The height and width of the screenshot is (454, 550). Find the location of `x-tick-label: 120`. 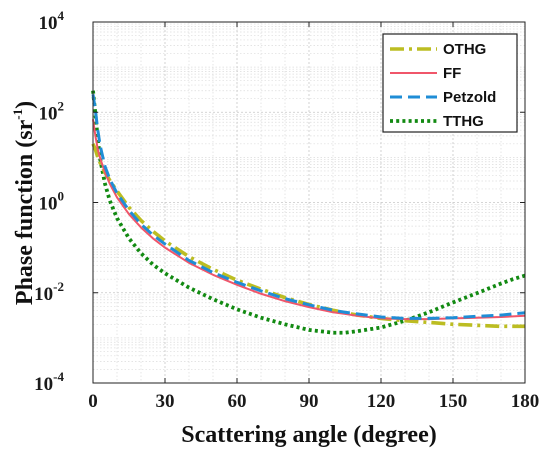

x-tick-label: 120 is located at coordinates (381, 401).